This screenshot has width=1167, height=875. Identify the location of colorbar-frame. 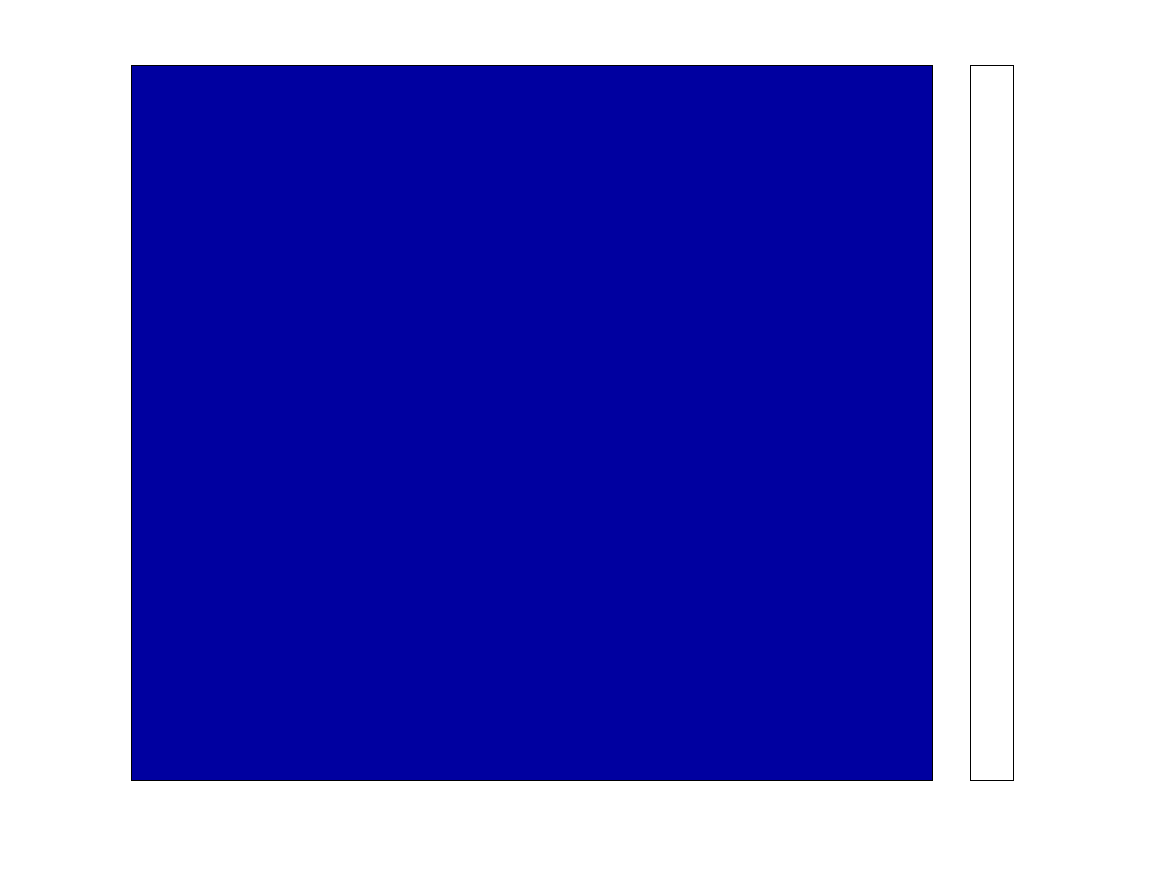
(992, 423).